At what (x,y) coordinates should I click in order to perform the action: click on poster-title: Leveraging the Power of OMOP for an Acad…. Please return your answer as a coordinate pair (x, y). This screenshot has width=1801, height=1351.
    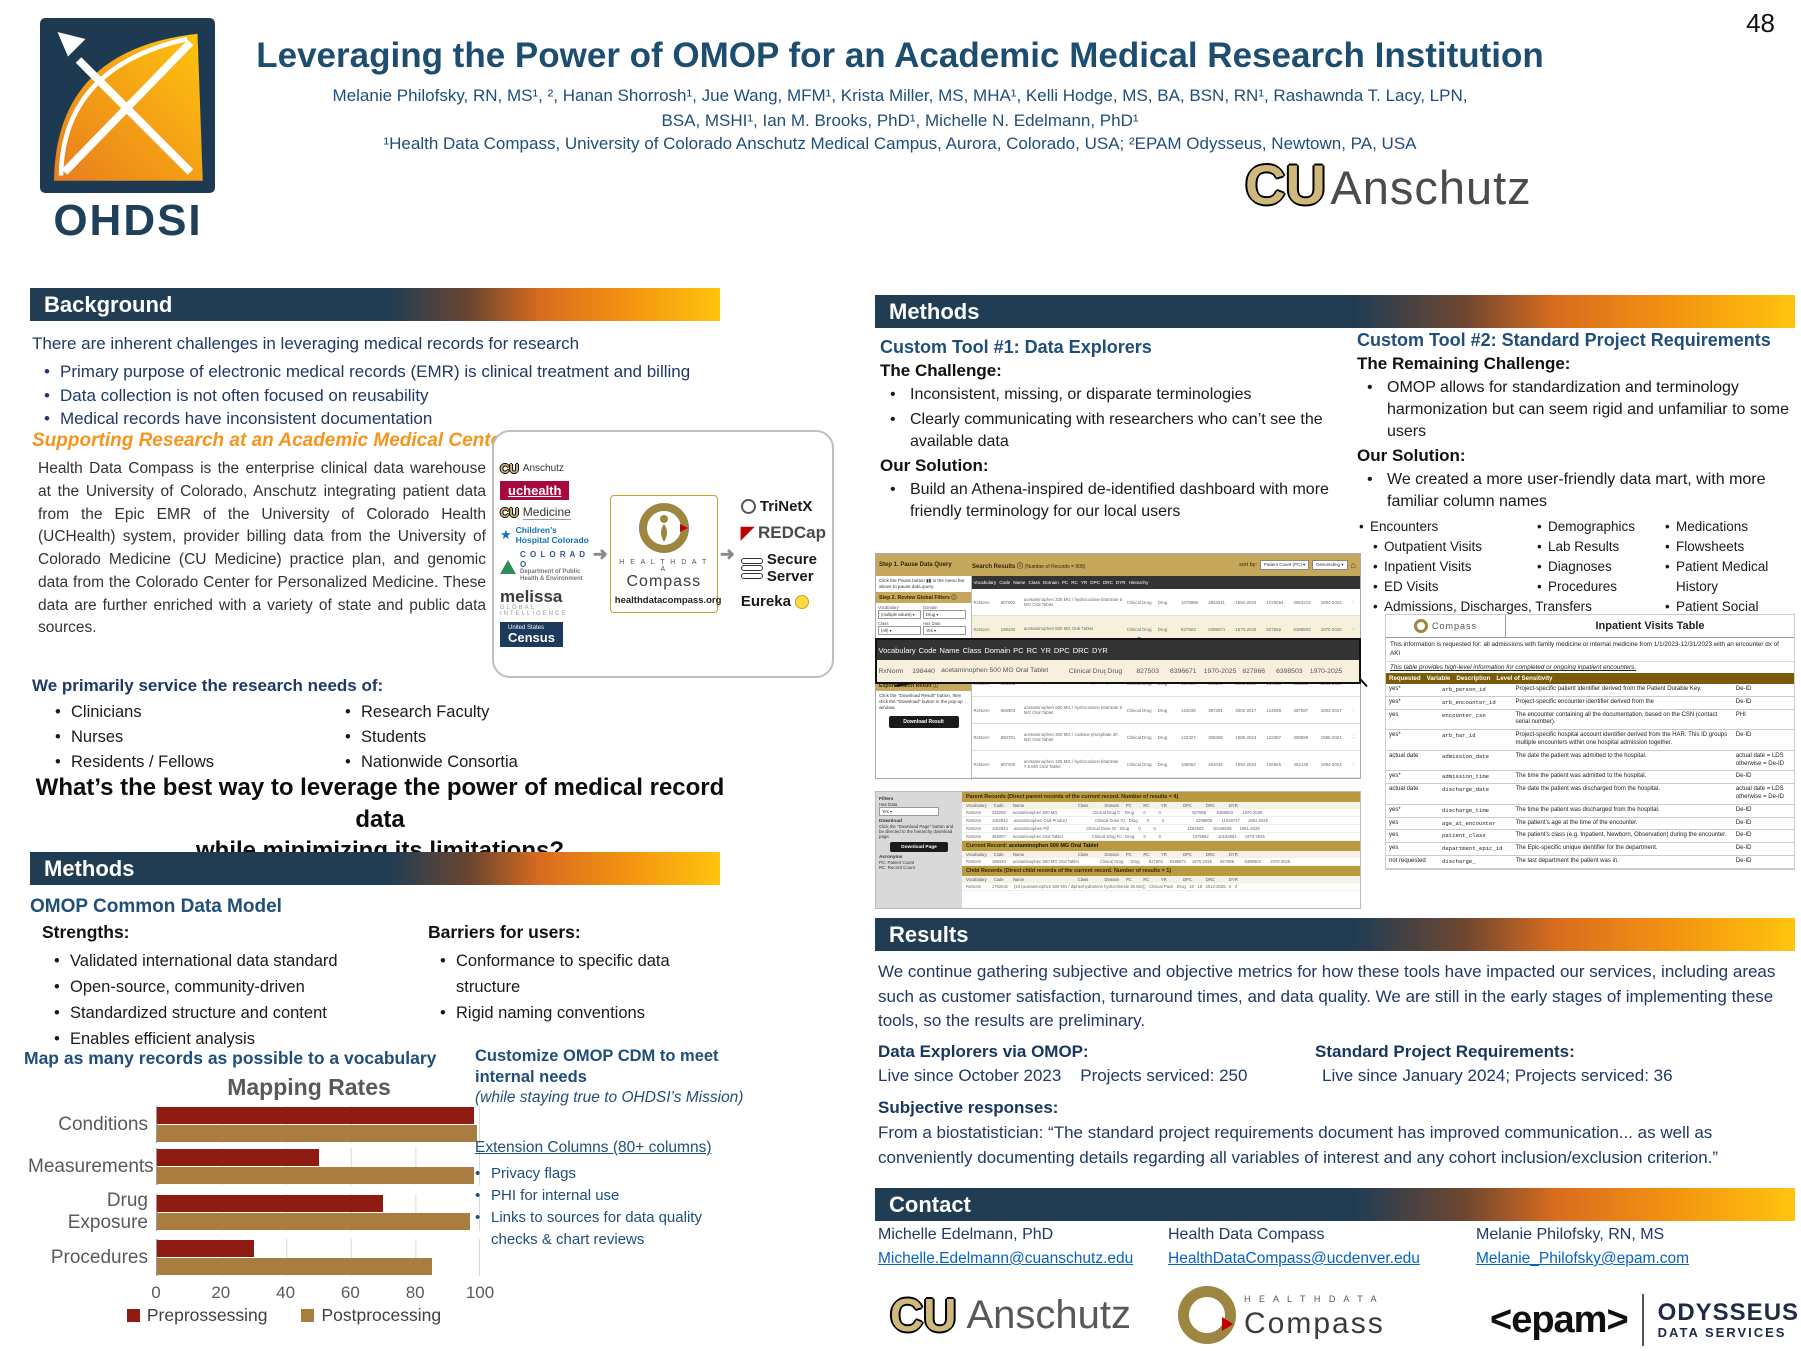
    Looking at the image, I should click on (900, 55).